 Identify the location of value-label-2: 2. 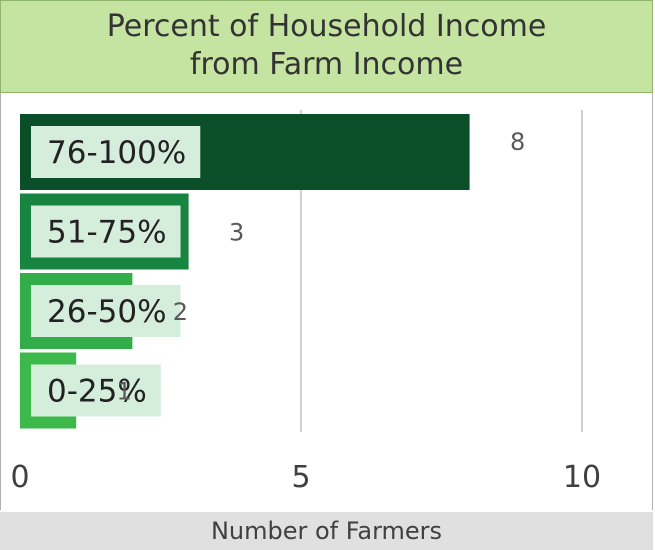
(180, 312).